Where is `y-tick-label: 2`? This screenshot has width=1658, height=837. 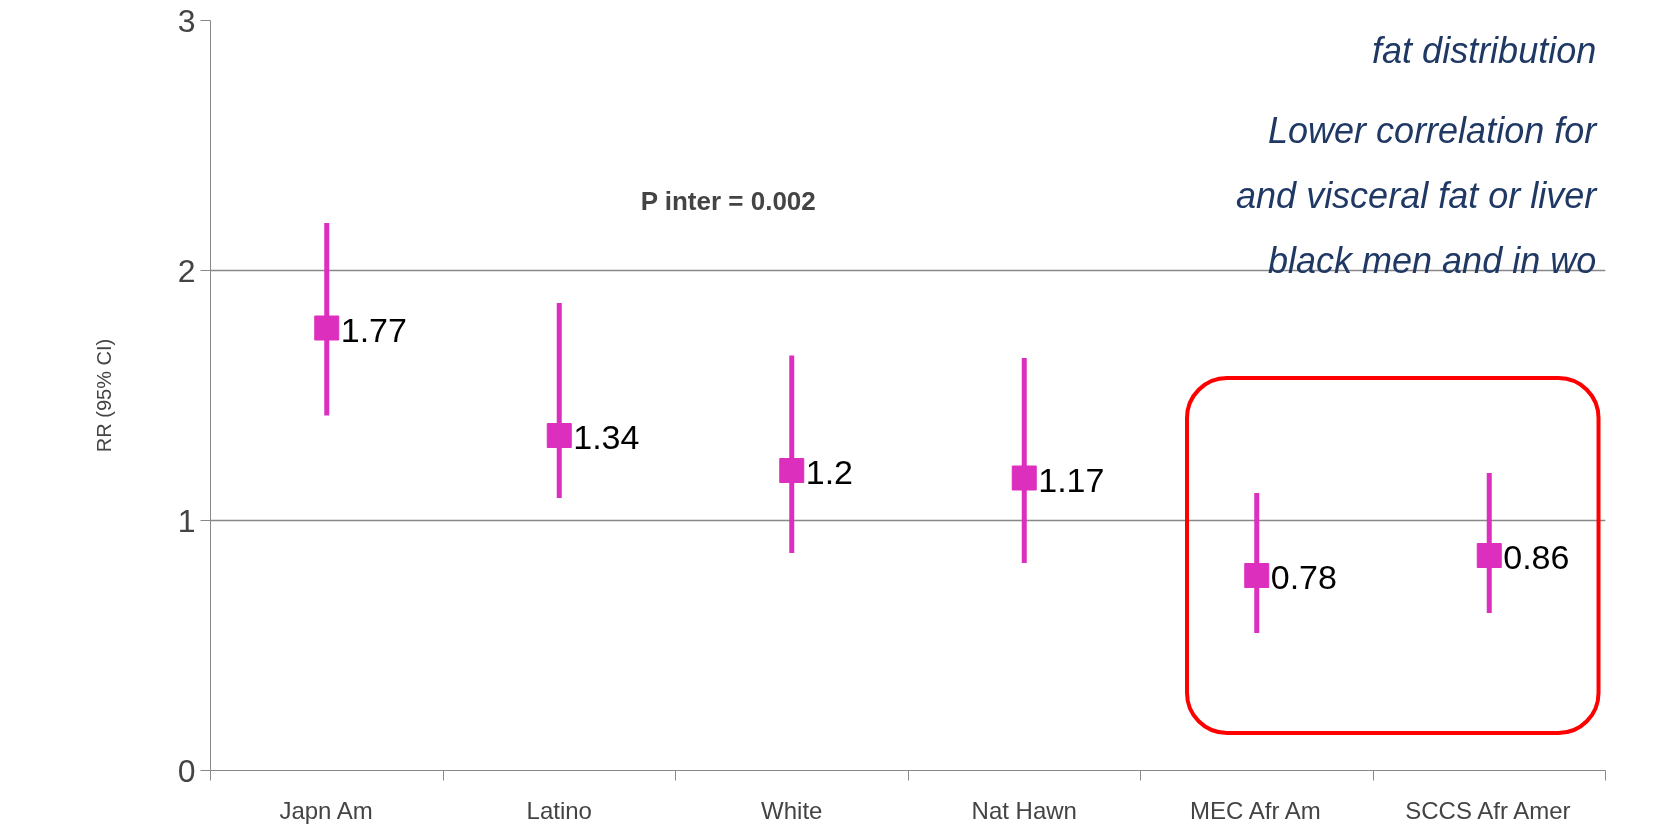 y-tick-label: 2 is located at coordinates (186, 270).